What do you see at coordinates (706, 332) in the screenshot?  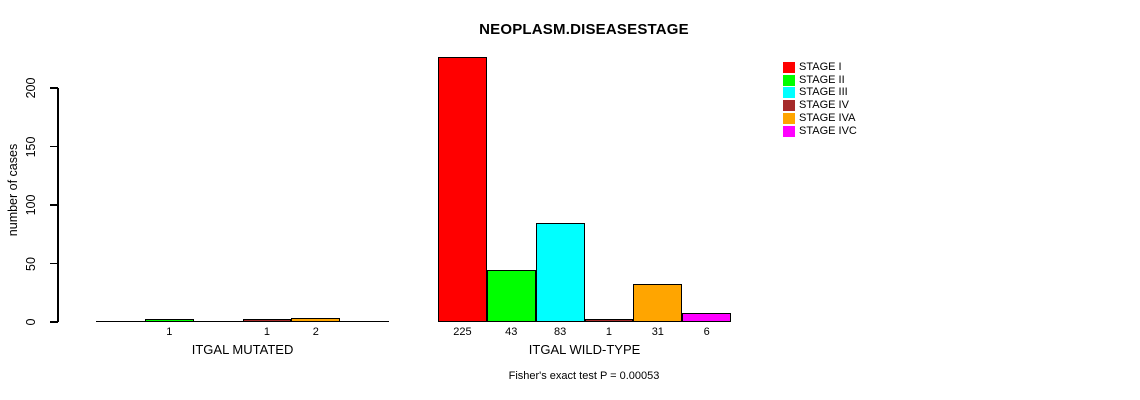 I see `bar-value-label-stage-ivc-itgal-wild-type: 6` at bounding box center [706, 332].